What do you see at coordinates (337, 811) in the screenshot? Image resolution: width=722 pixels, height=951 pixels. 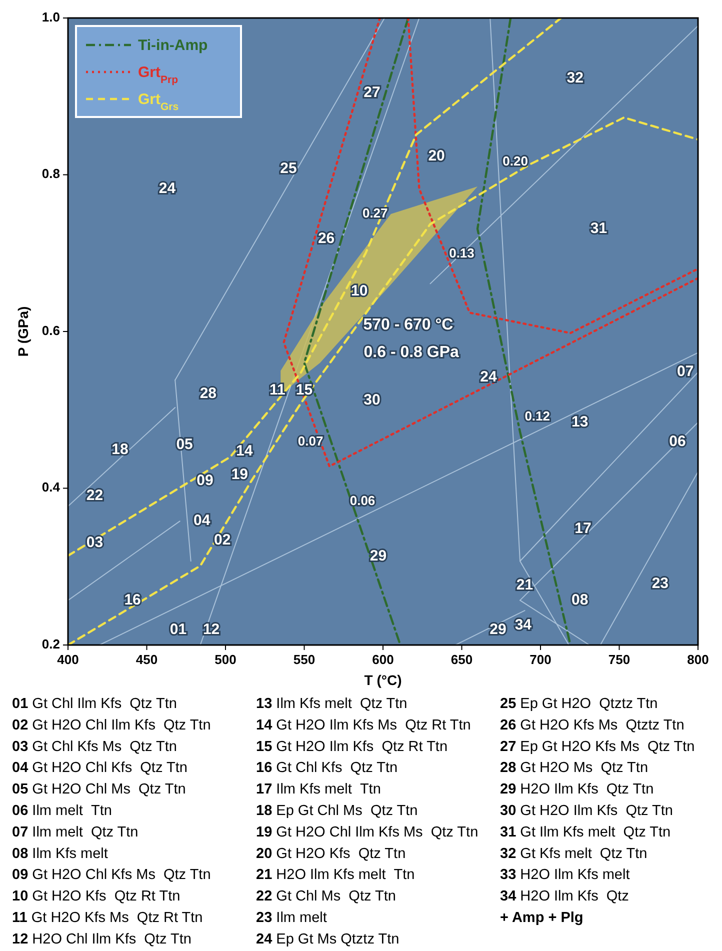 I see `text: 18 Ep Gt Chl Ms Qtz Ttn` at bounding box center [337, 811].